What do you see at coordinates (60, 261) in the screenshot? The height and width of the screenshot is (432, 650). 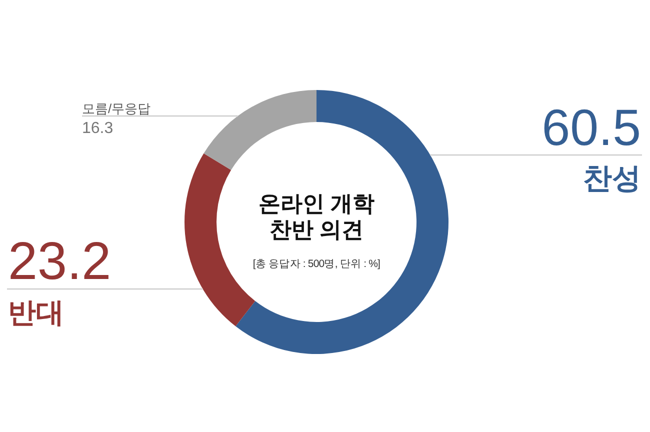 I see `data-label: 23.2` at bounding box center [60, 261].